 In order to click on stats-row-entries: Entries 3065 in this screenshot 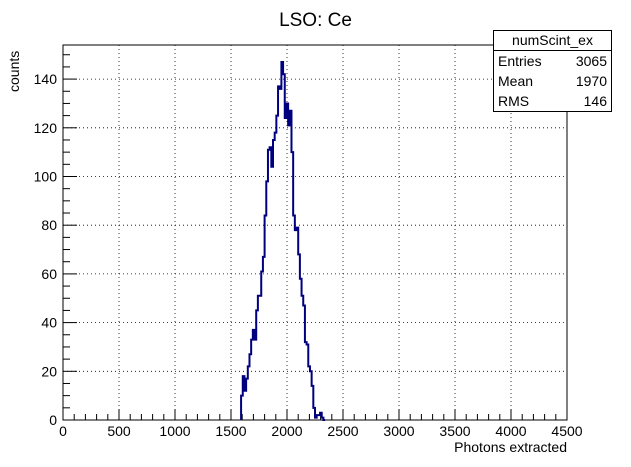, I will do `click(552, 61)`.